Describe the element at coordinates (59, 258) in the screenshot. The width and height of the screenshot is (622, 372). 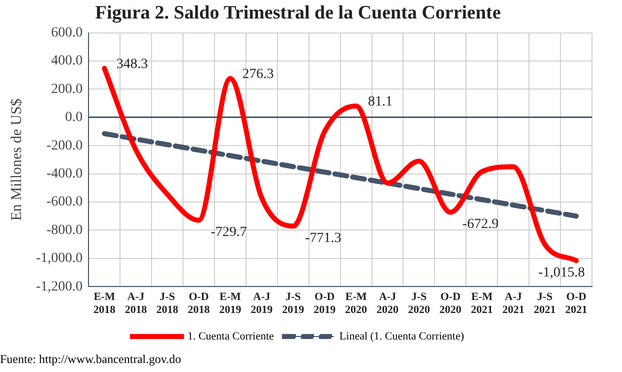
I see `y-tick-label: -1,000.0` at that location.